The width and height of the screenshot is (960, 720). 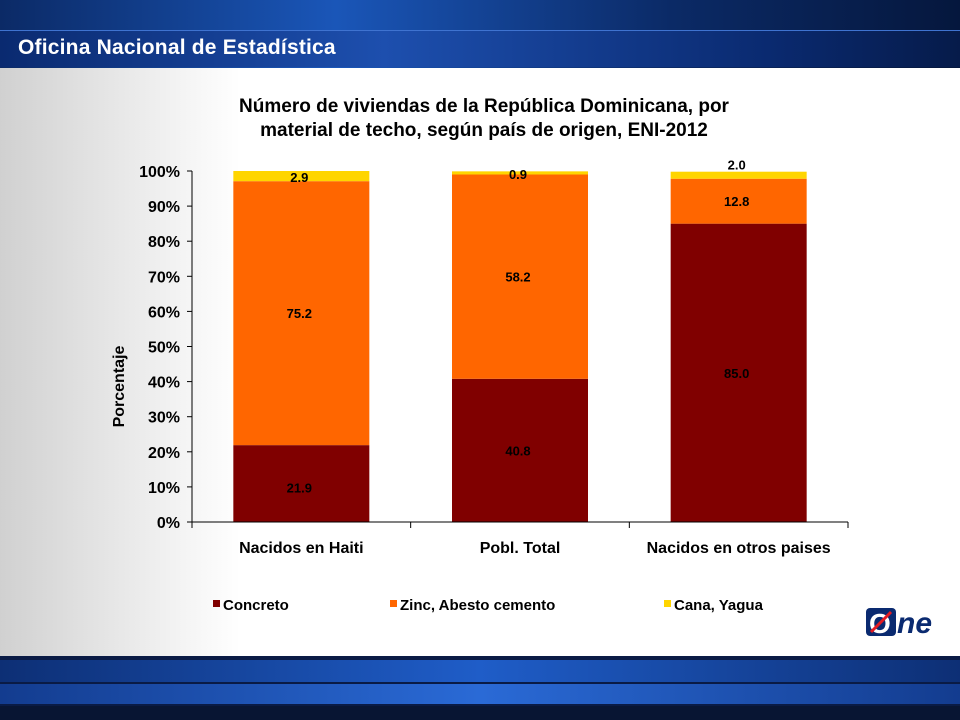 I want to click on y-tick-label: 80%, so click(x=164, y=242).